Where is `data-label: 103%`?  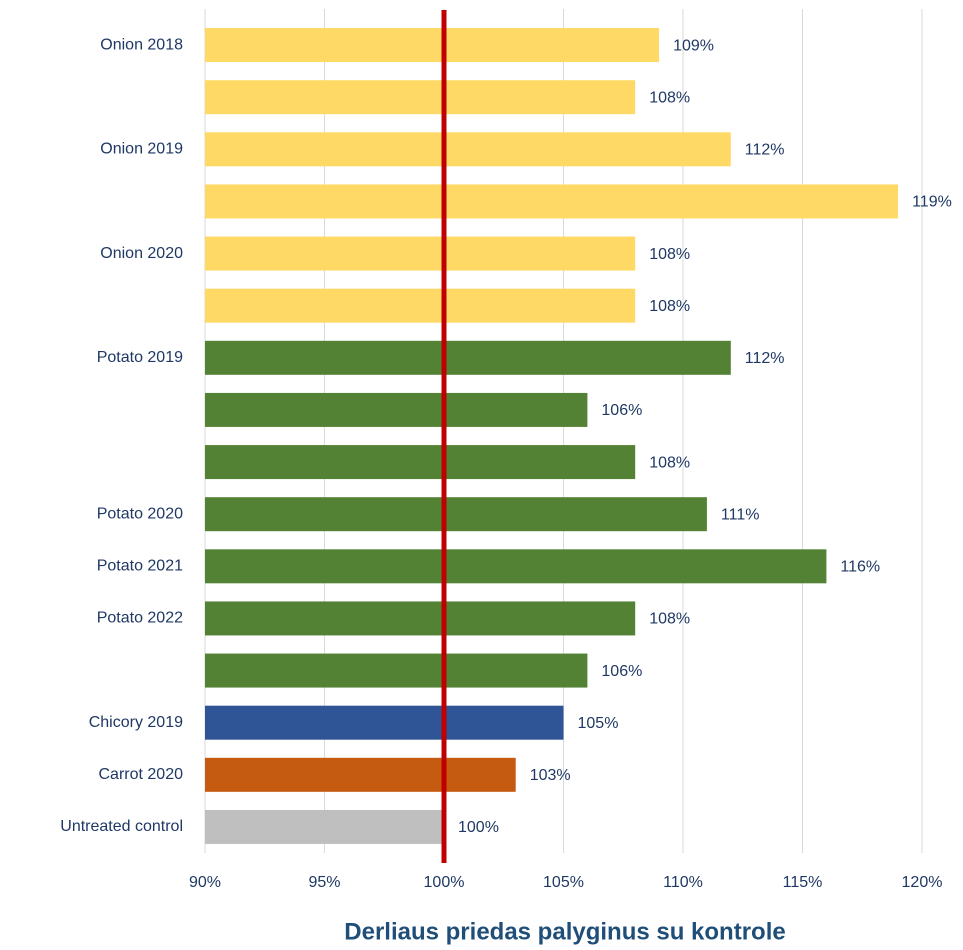
data-label: 103% is located at coordinates (550, 775).